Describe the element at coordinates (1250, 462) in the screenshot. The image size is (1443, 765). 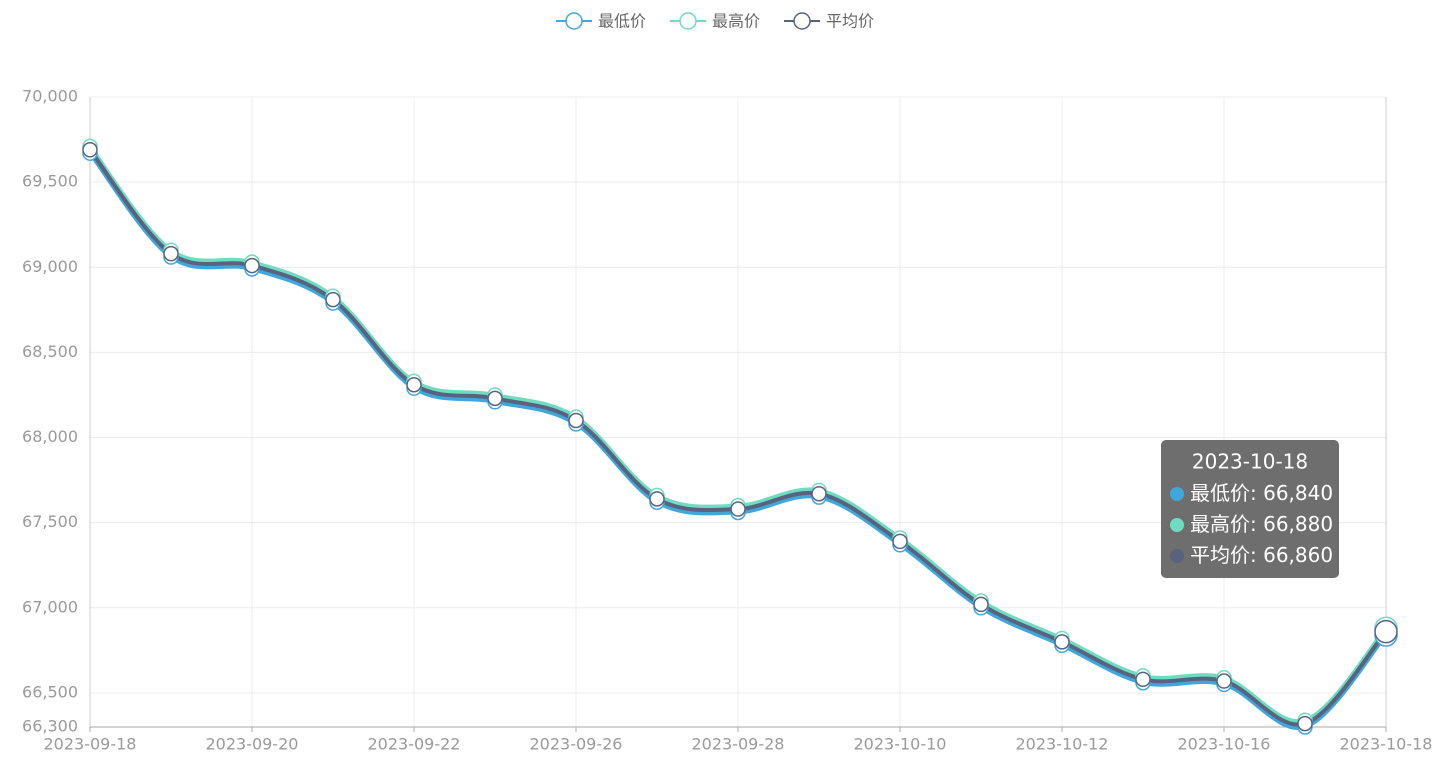
I see `tooltip-title: 2023-10-18` at that location.